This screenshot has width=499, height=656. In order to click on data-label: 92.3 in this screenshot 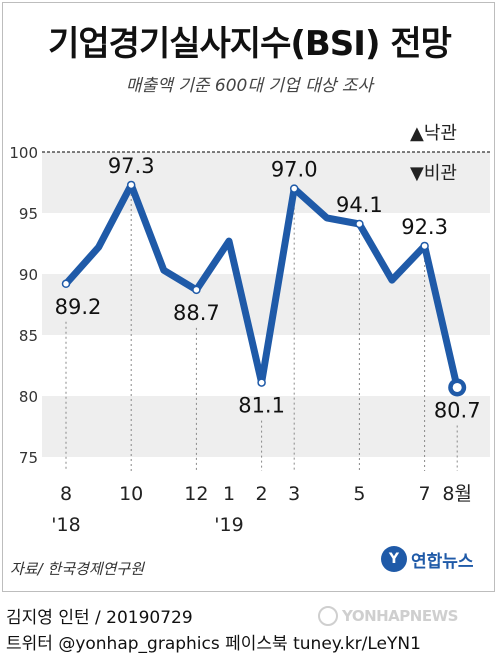, I will do `click(424, 227)`.